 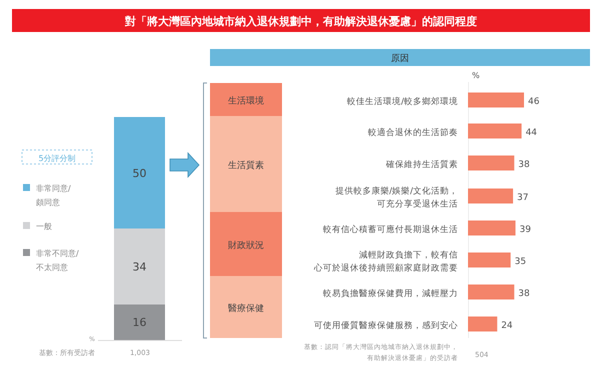 What do you see at coordinates (534, 102) in the screenshot?
I see `data-label: 46` at bounding box center [534, 102].